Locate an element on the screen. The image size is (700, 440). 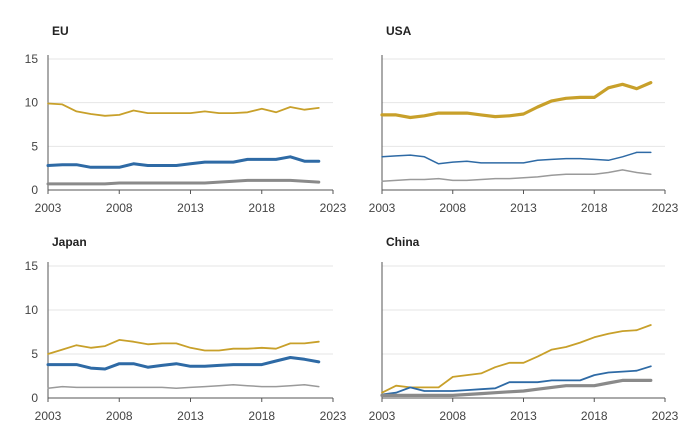
panel-title: USA is located at coordinates (399, 31).